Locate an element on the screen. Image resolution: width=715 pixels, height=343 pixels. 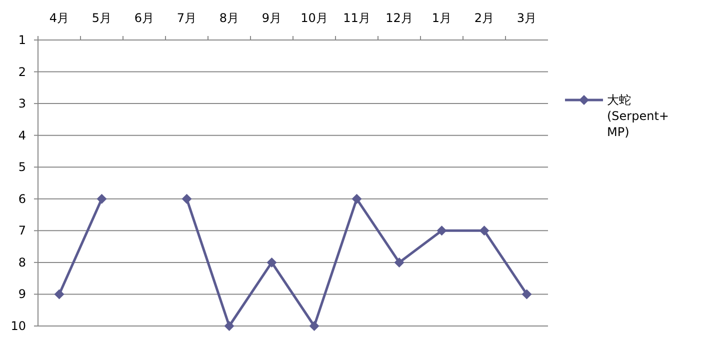
y-tick-label: 1 is located at coordinates (22, 40).